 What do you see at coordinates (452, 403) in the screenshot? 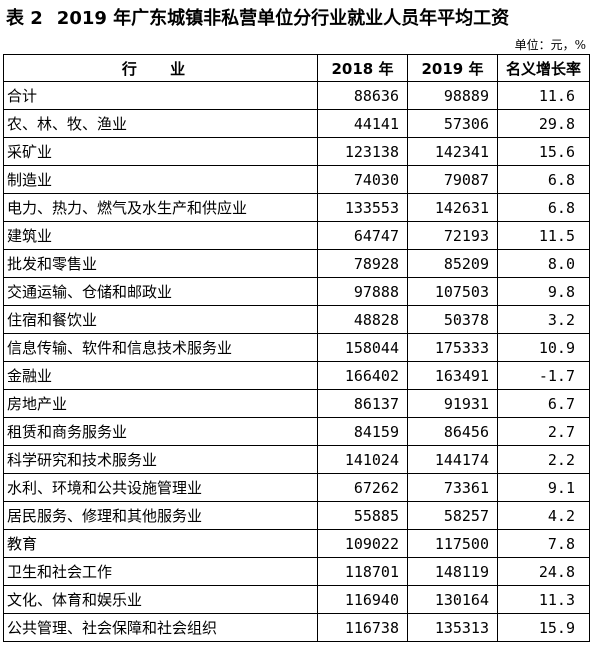
I see `wage-2019-cell: 91931` at bounding box center [452, 403].